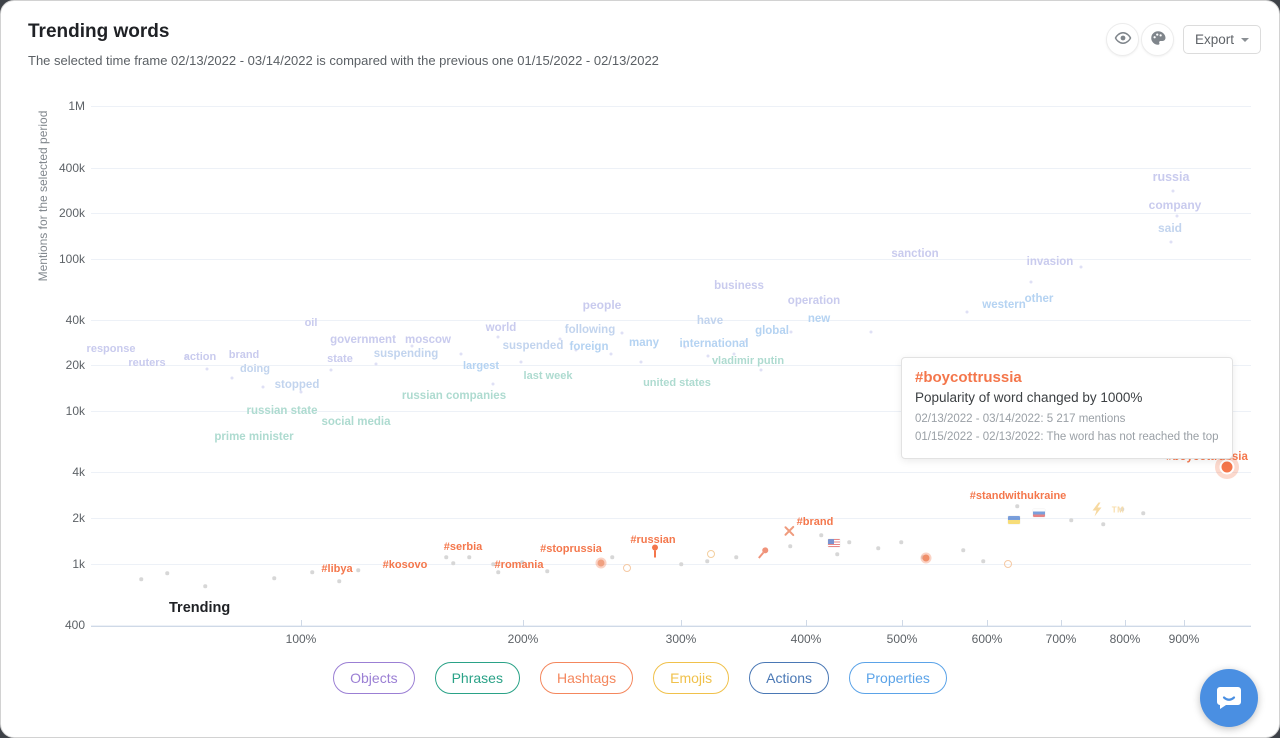  I want to click on trademark-emoji-marker: TM, so click(1118, 510).